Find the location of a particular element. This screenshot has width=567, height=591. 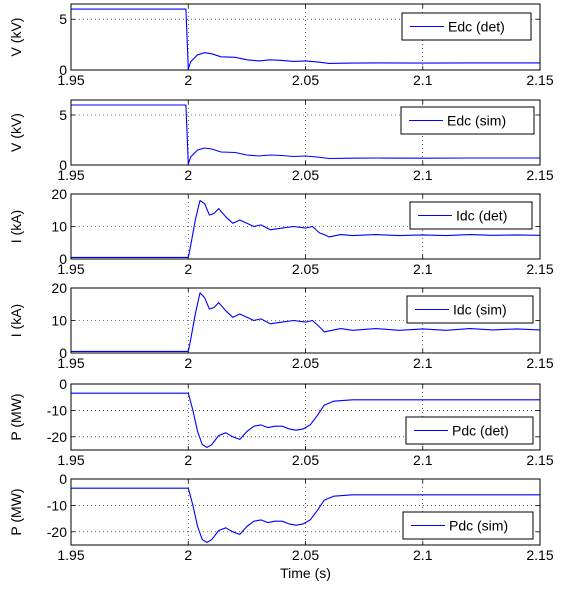

legend: Idc (sim) is located at coordinates (470, 309).